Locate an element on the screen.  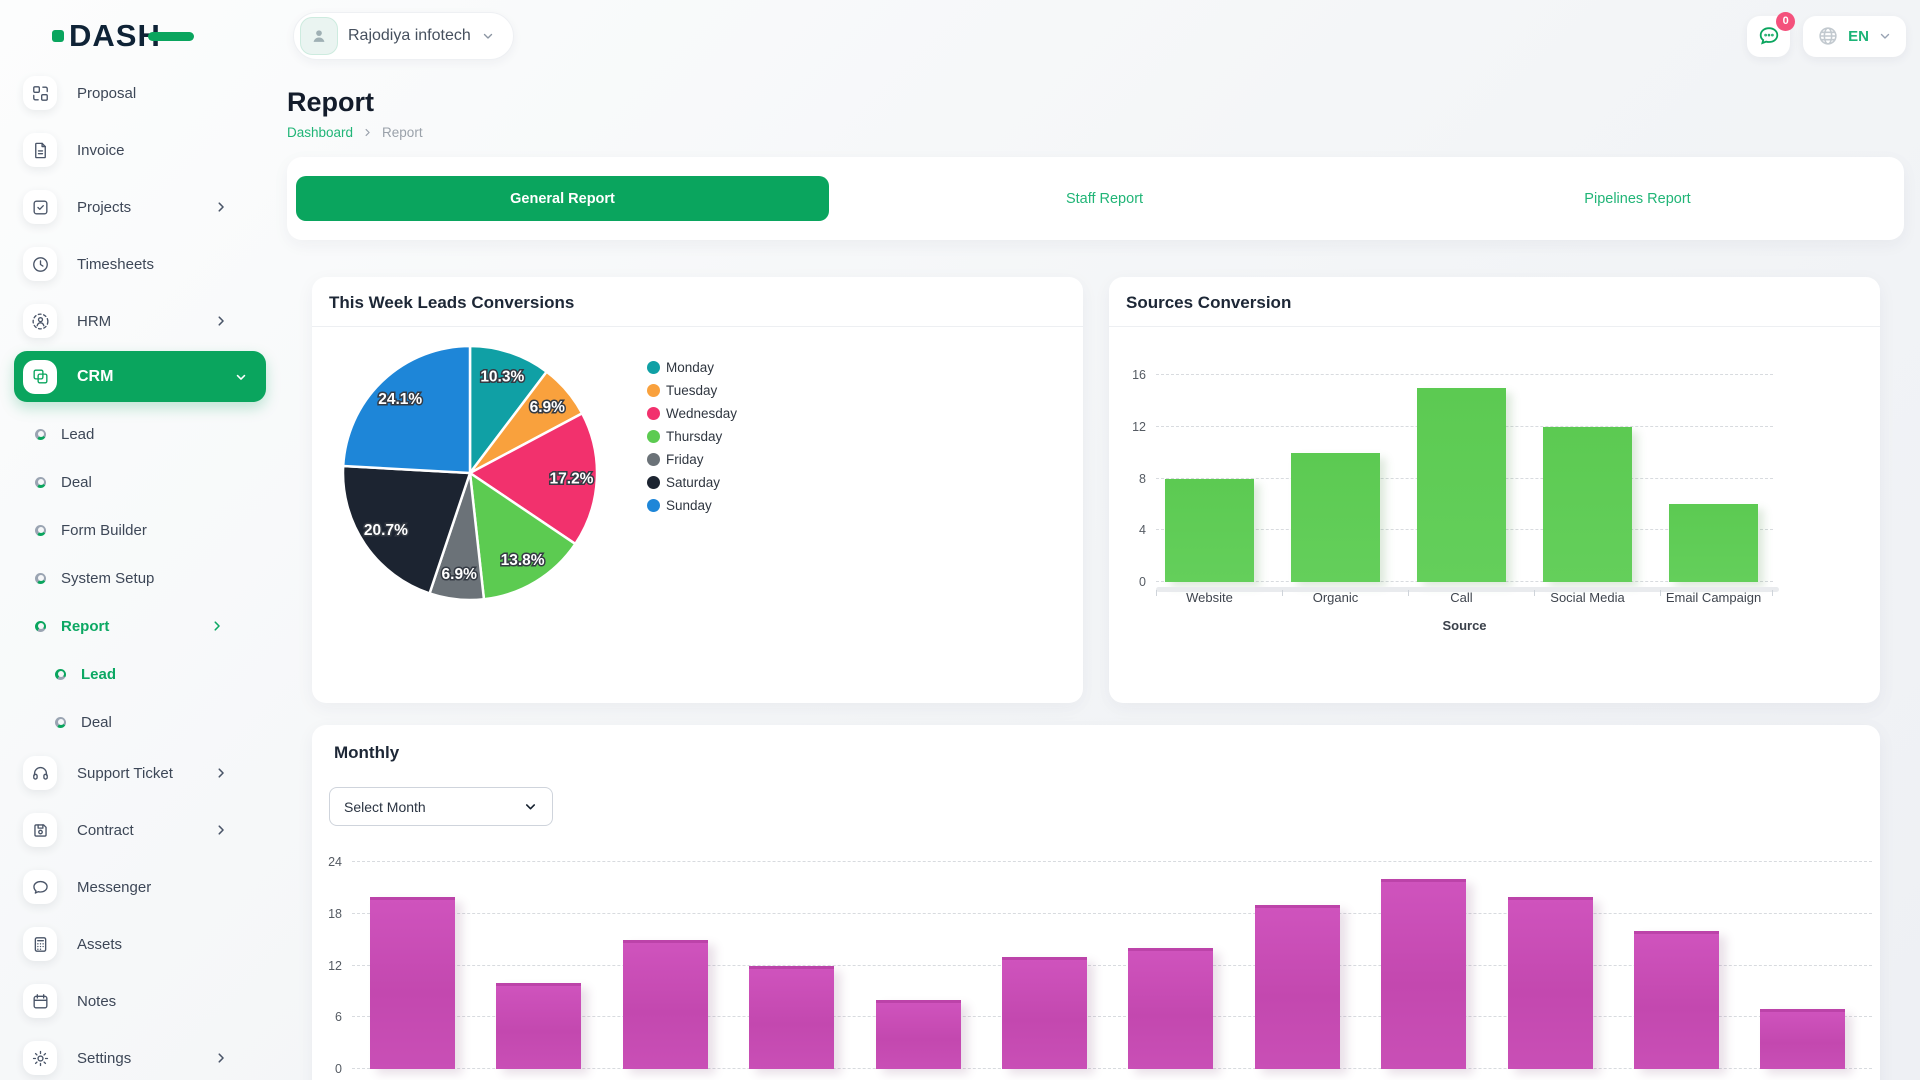
tab-staff-report: Staff Report is located at coordinates (1104, 198).